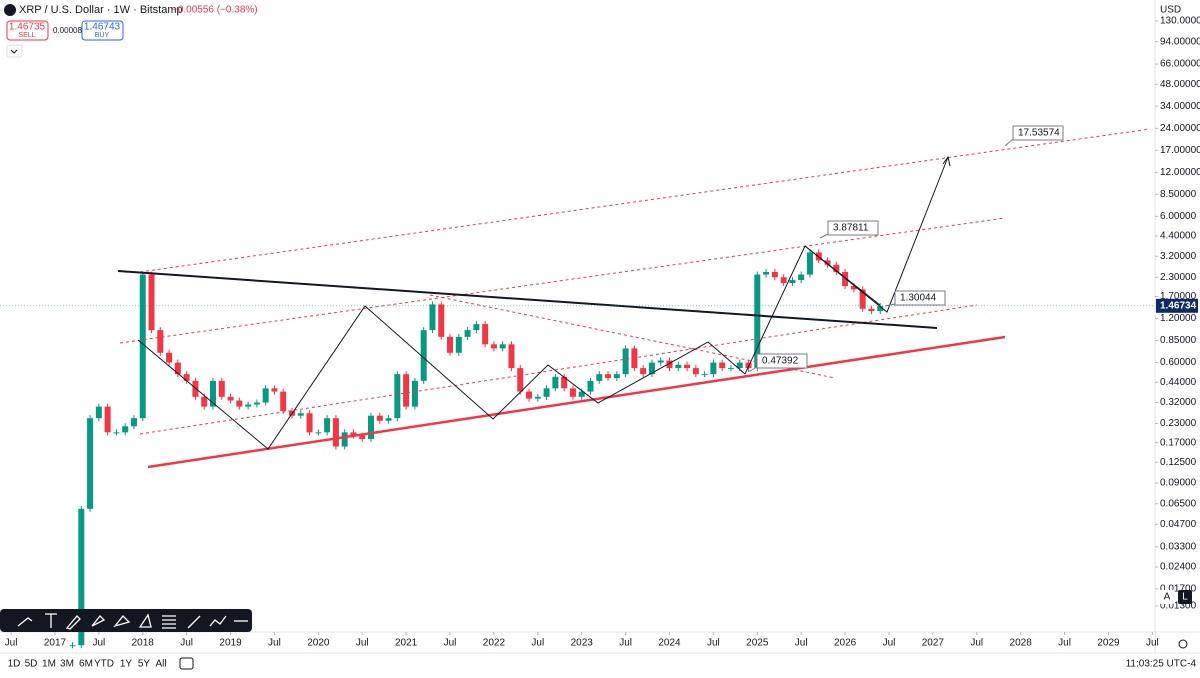  What do you see at coordinates (669, 643) in the screenshot?
I see `x-tick-label: 2024` at bounding box center [669, 643].